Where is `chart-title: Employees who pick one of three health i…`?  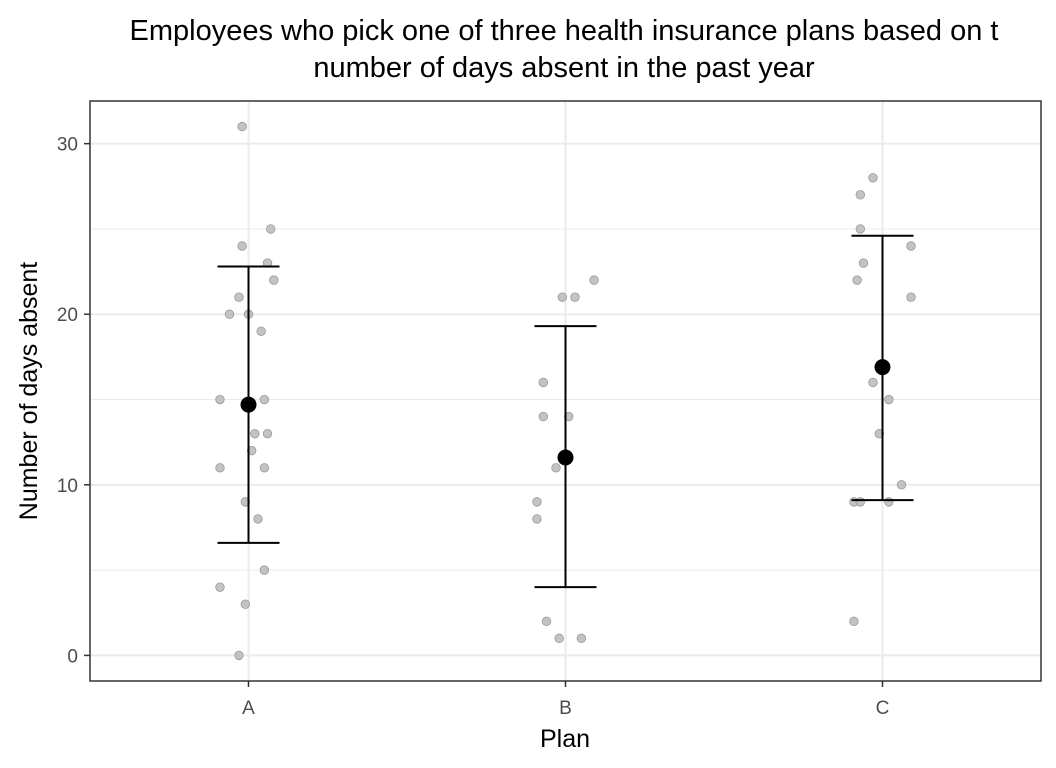
chart-title: Employees who pick one of three health i… is located at coordinates (564, 49).